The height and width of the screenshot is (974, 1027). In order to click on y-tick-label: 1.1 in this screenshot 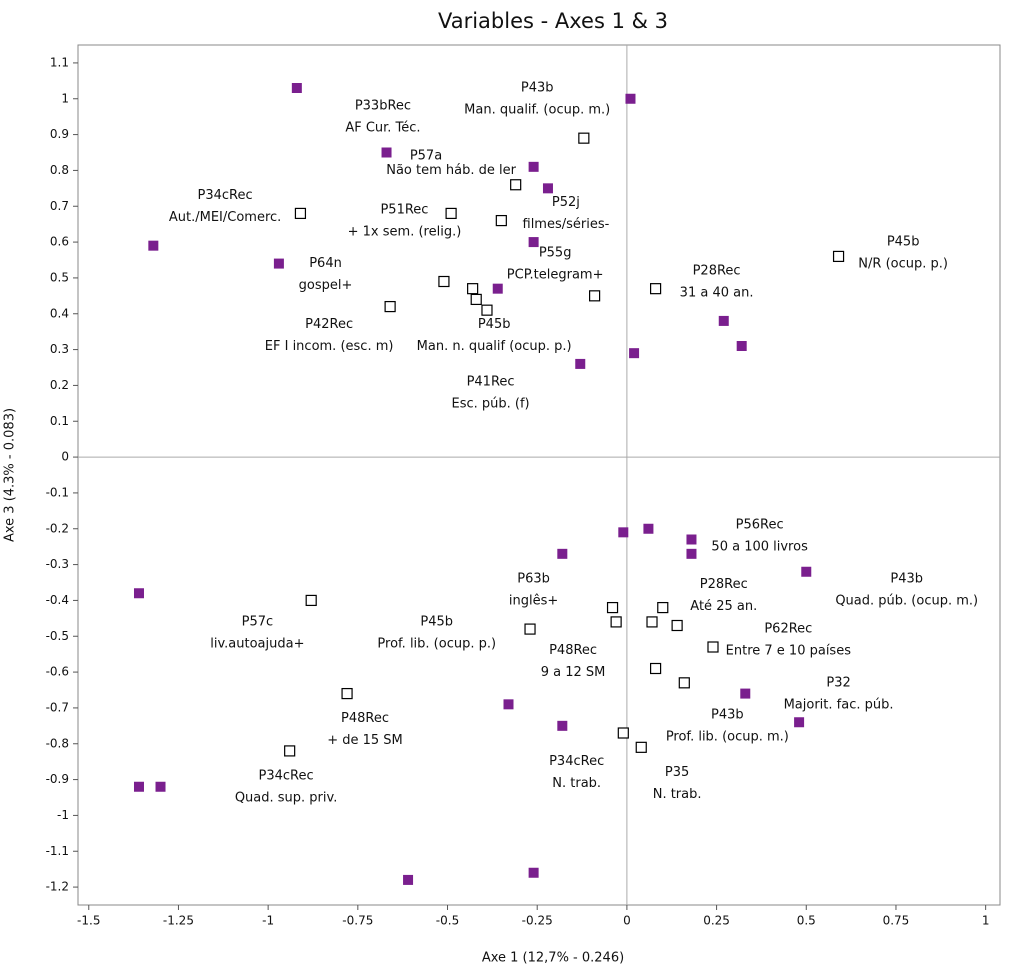, I will do `click(59, 62)`.